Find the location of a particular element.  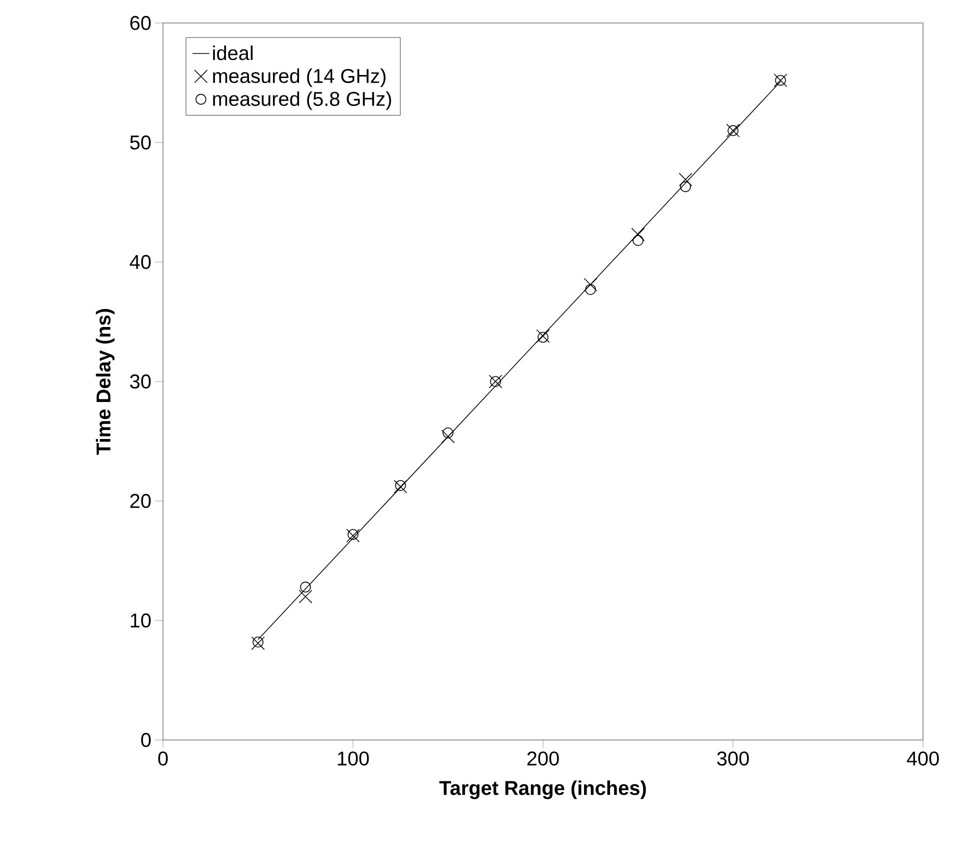

x-tick-label: 0 is located at coordinates (163, 759).